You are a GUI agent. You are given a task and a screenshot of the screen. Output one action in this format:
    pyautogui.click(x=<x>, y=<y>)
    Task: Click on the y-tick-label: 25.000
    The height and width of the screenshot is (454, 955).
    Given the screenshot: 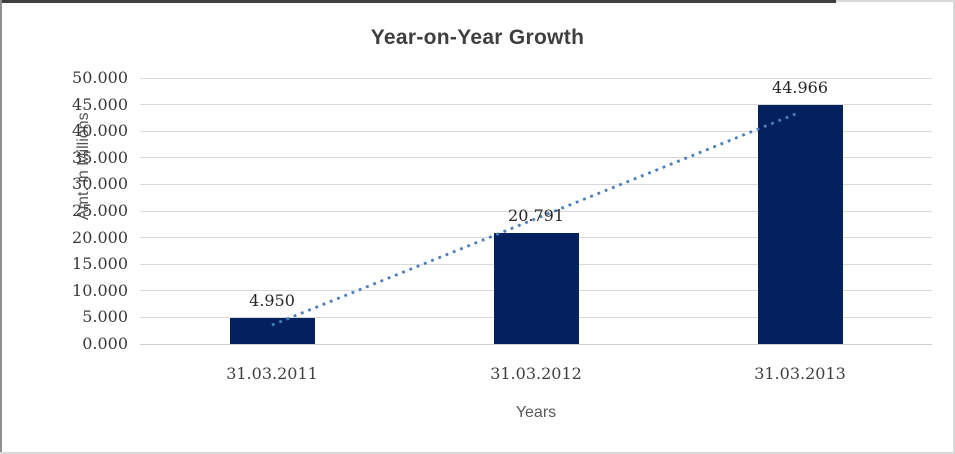 What is the action you would take?
    pyautogui.click(x=100, y=210)
    